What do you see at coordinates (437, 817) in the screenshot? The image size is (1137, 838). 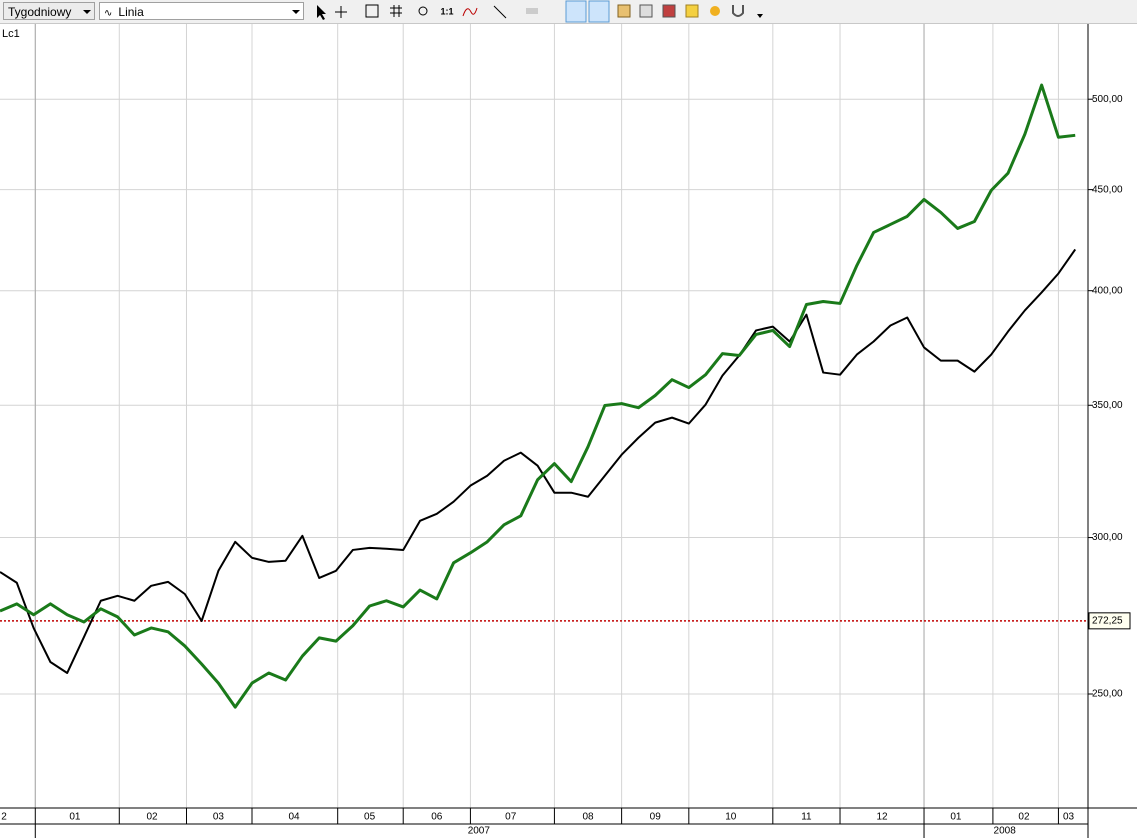 I see `month-label: 06` at bounding box center [437, 817].